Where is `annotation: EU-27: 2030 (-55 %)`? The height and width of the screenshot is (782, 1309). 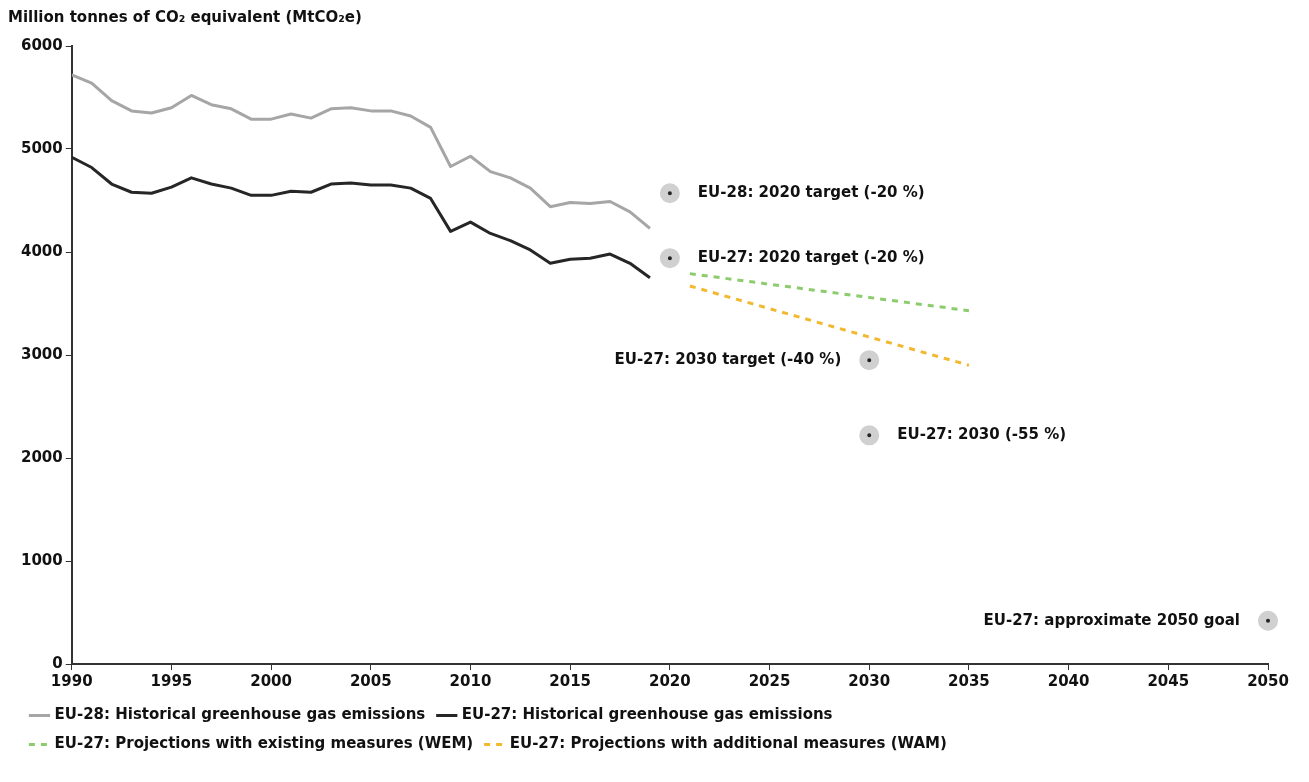 annotation: EU-27: 2030 (-55 %) is located at coordinates (982, 434).